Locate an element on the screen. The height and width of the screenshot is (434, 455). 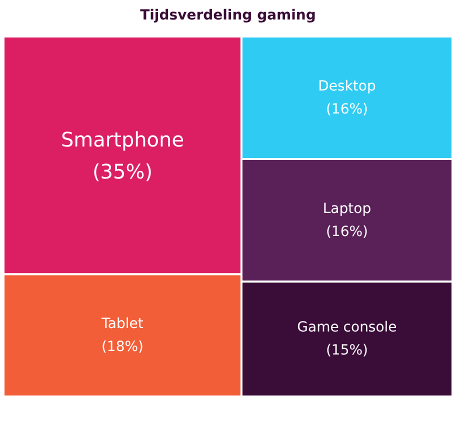
text: Tijdsverdeling gaming is located at coordinates (228, 16).